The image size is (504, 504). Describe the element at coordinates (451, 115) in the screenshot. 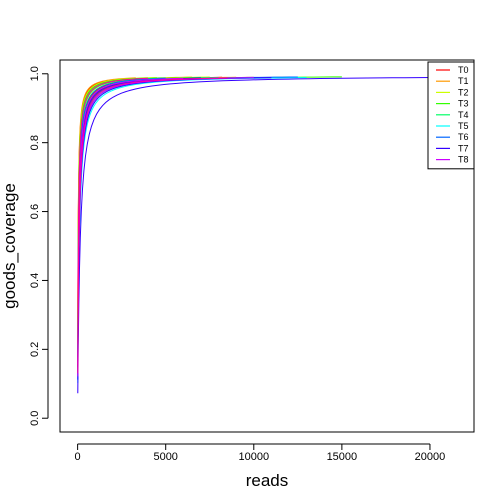

I see `legend-box` at that location.